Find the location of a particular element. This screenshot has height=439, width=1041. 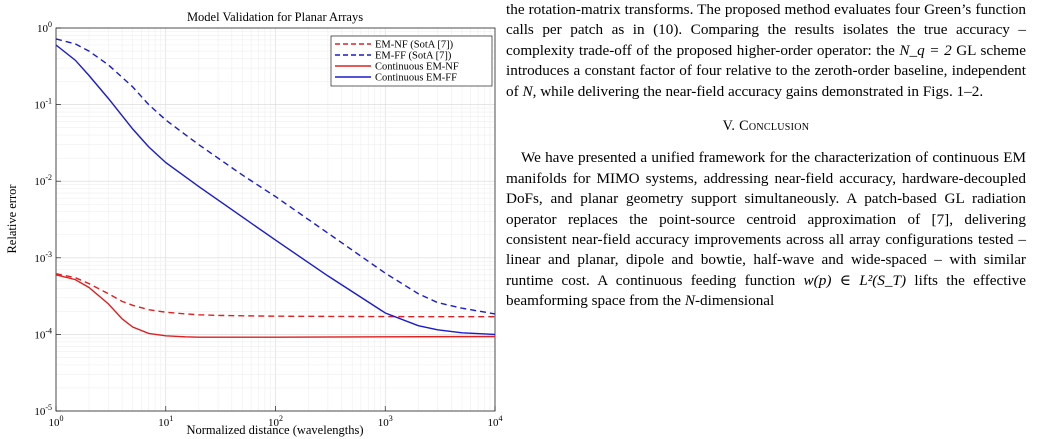

tick-label-x: 10³ is located at coordinates (385, 421).